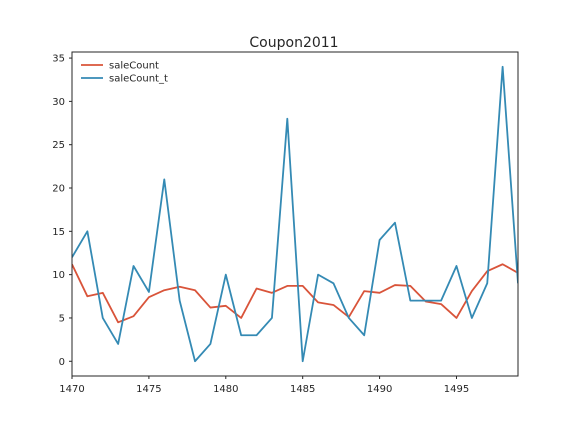  I want to click on legend: saleCount saleCount_t, so click(124, 73).